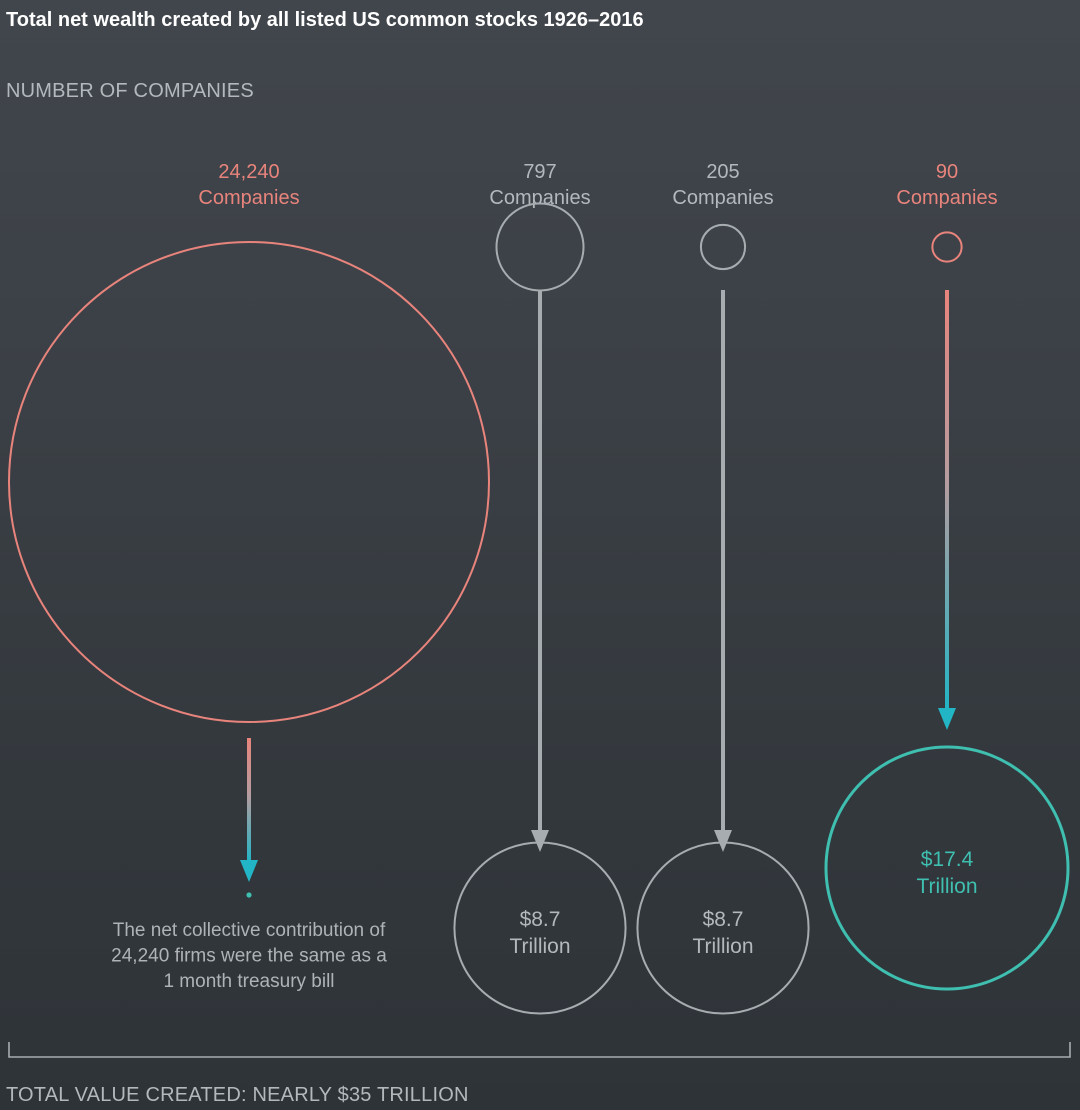  Describe the element at coordinates (947, 859) in the screenshot. I see `value-amount-label: $17.4` at that location.